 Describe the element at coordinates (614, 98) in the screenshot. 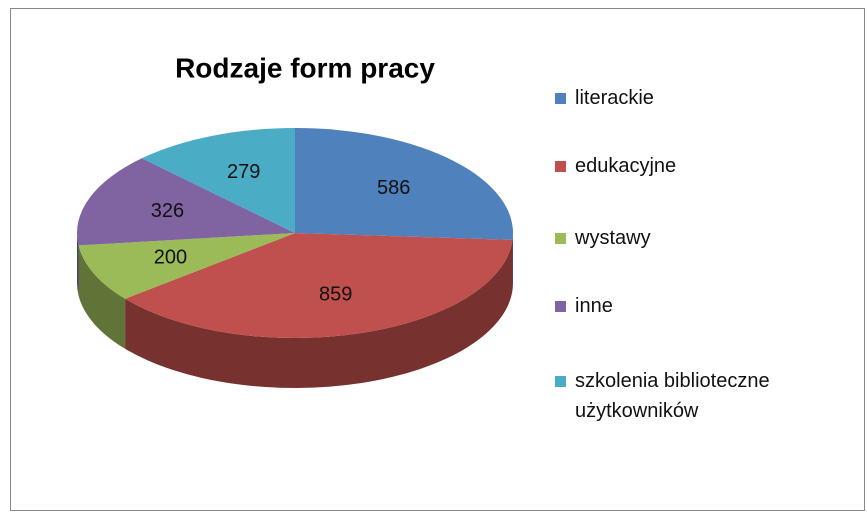

I see `legend-label: literackie` at that location.